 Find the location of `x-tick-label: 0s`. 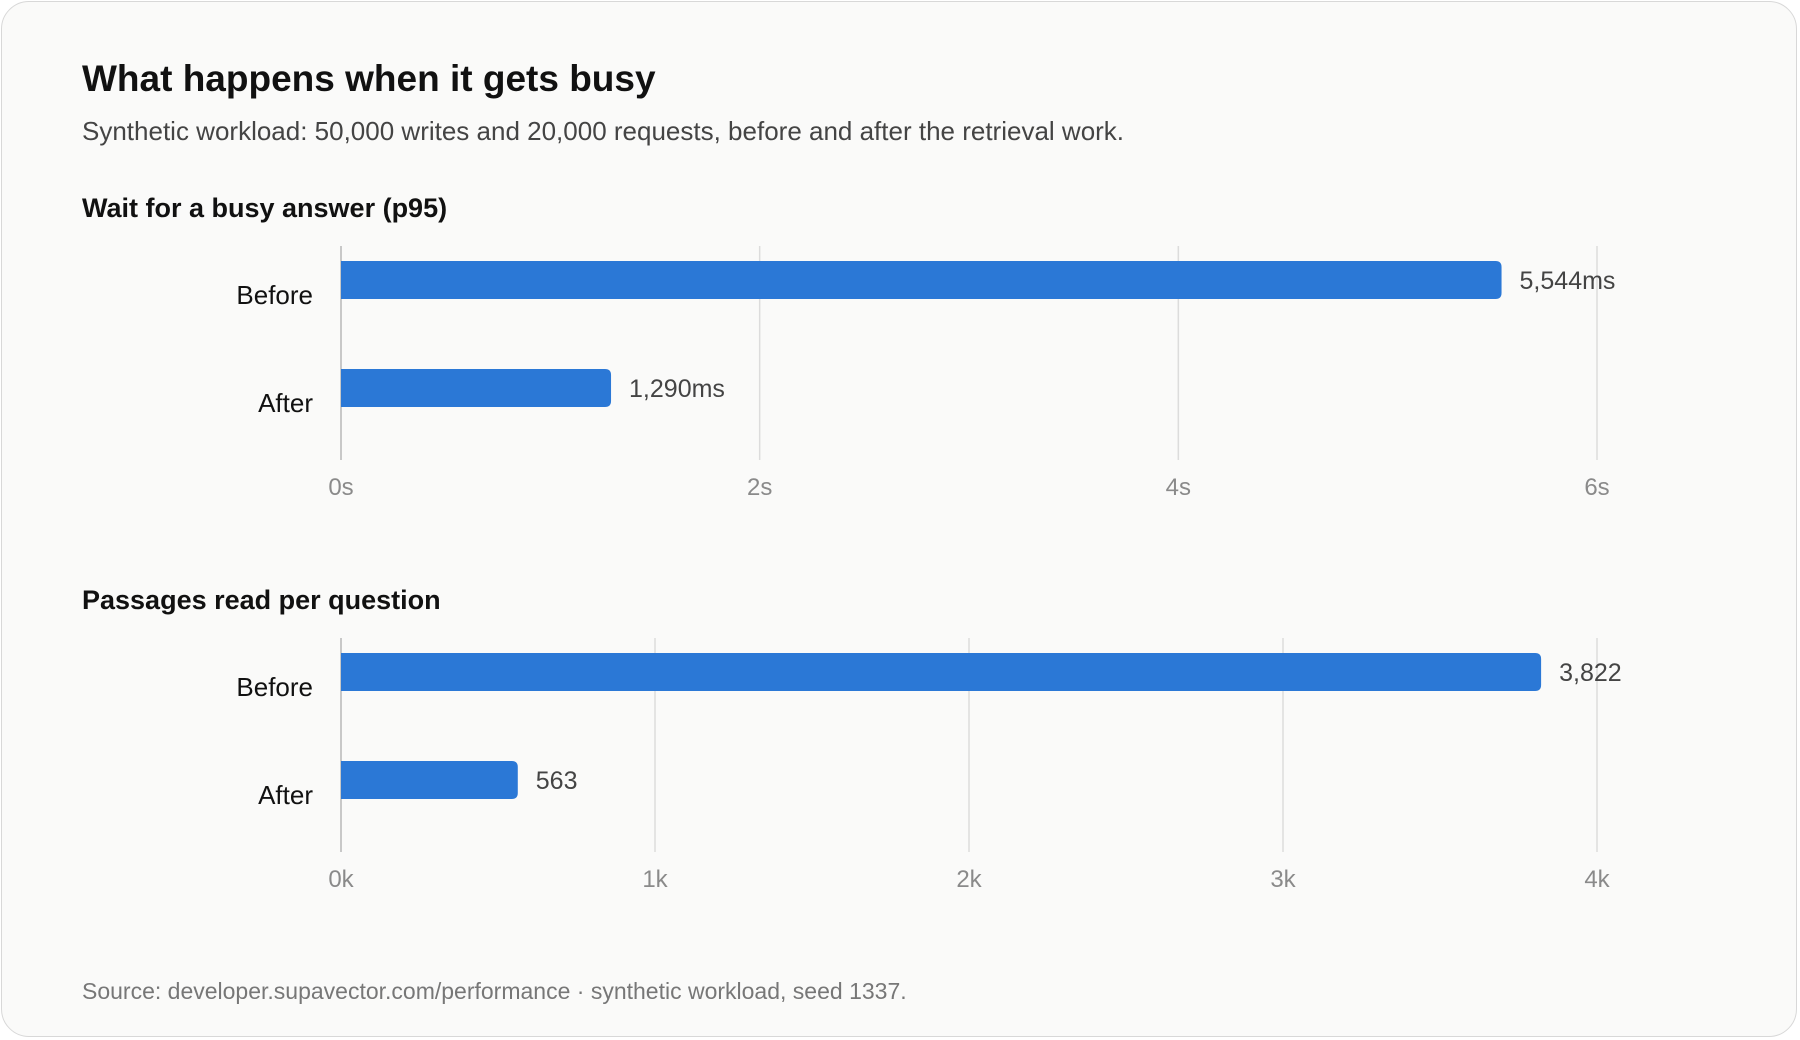

x-tick-label: 0s is located at coordinates (340, 487).